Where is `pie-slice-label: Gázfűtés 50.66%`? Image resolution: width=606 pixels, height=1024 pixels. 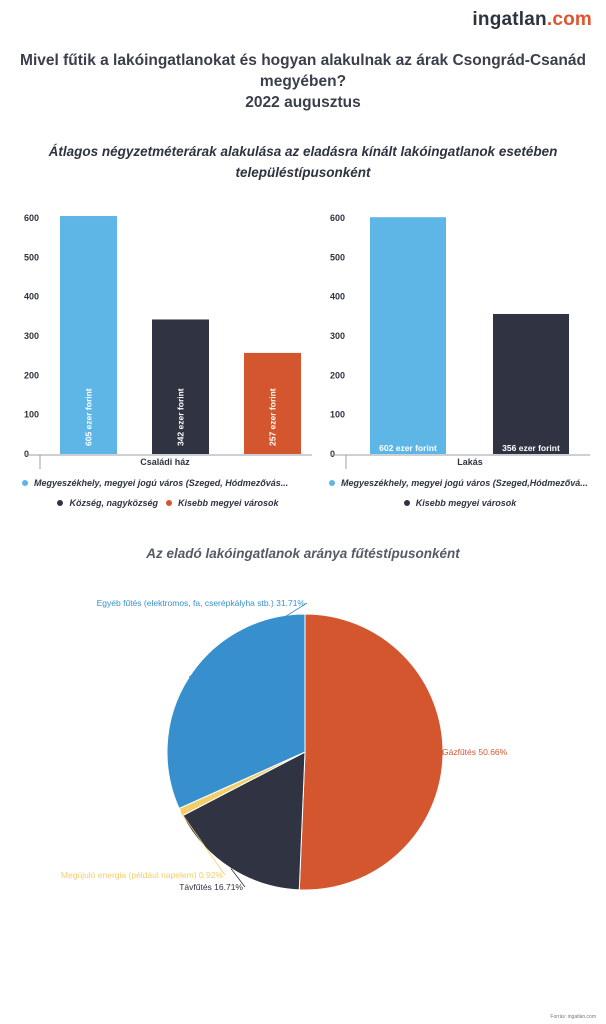
pie-slice-label: Gázfűtés 50.66% is located at coordinates (475, 752).